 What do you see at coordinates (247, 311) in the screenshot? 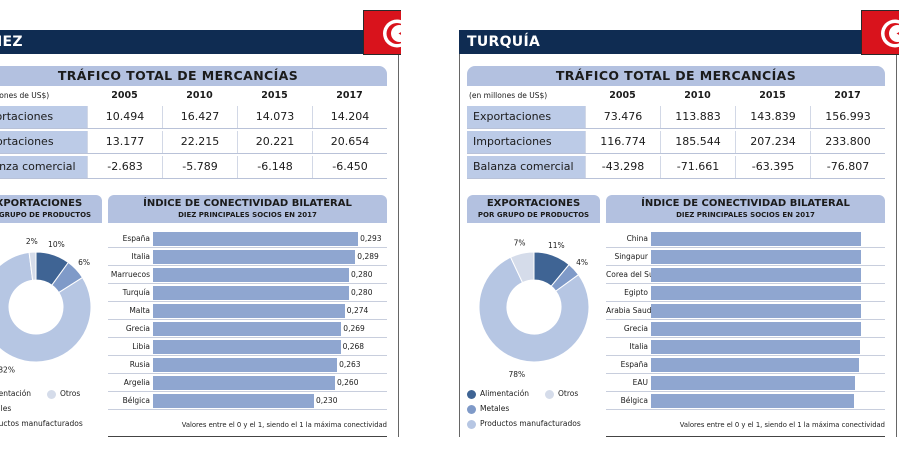
I see `bar-row: Malta 0,274` at bounding box center [247, 311].